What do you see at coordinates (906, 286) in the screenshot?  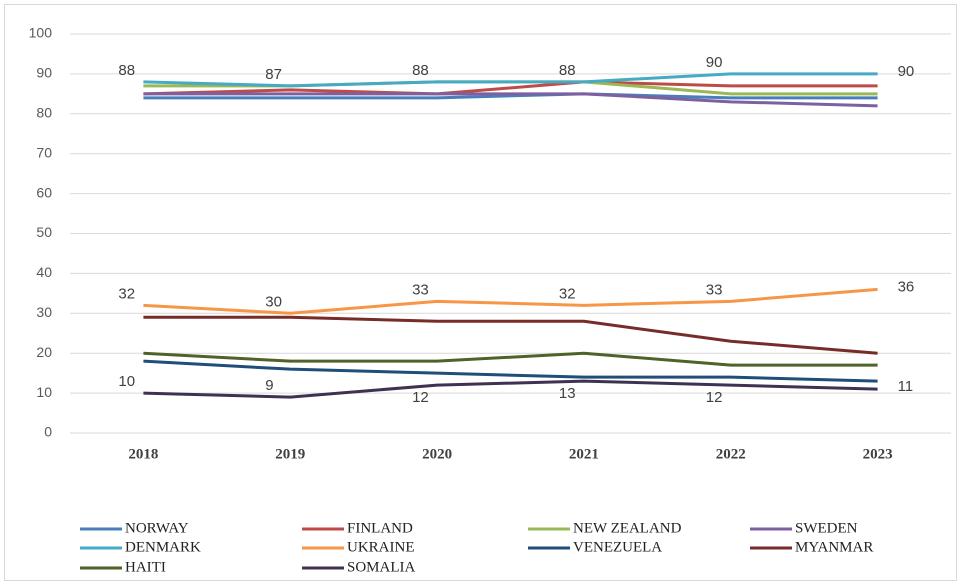 I see `data-label: 36` at bounding box center [906, 286].